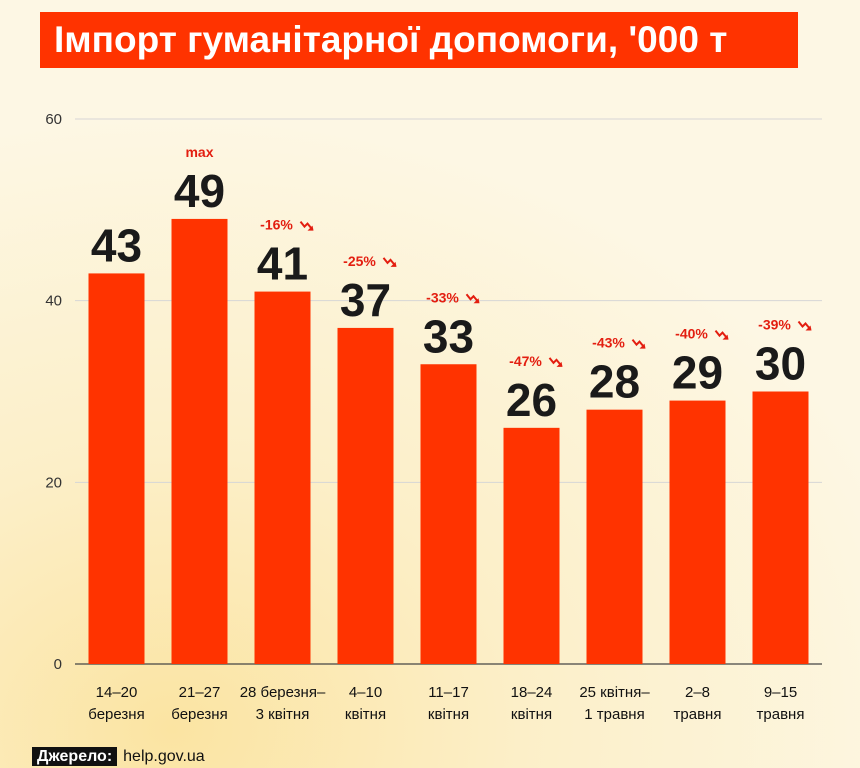  What do you see at coordinates (164, 756) in the screenshot?
I see `source-value: help.gov.ua` at bounding box center [164, 756].